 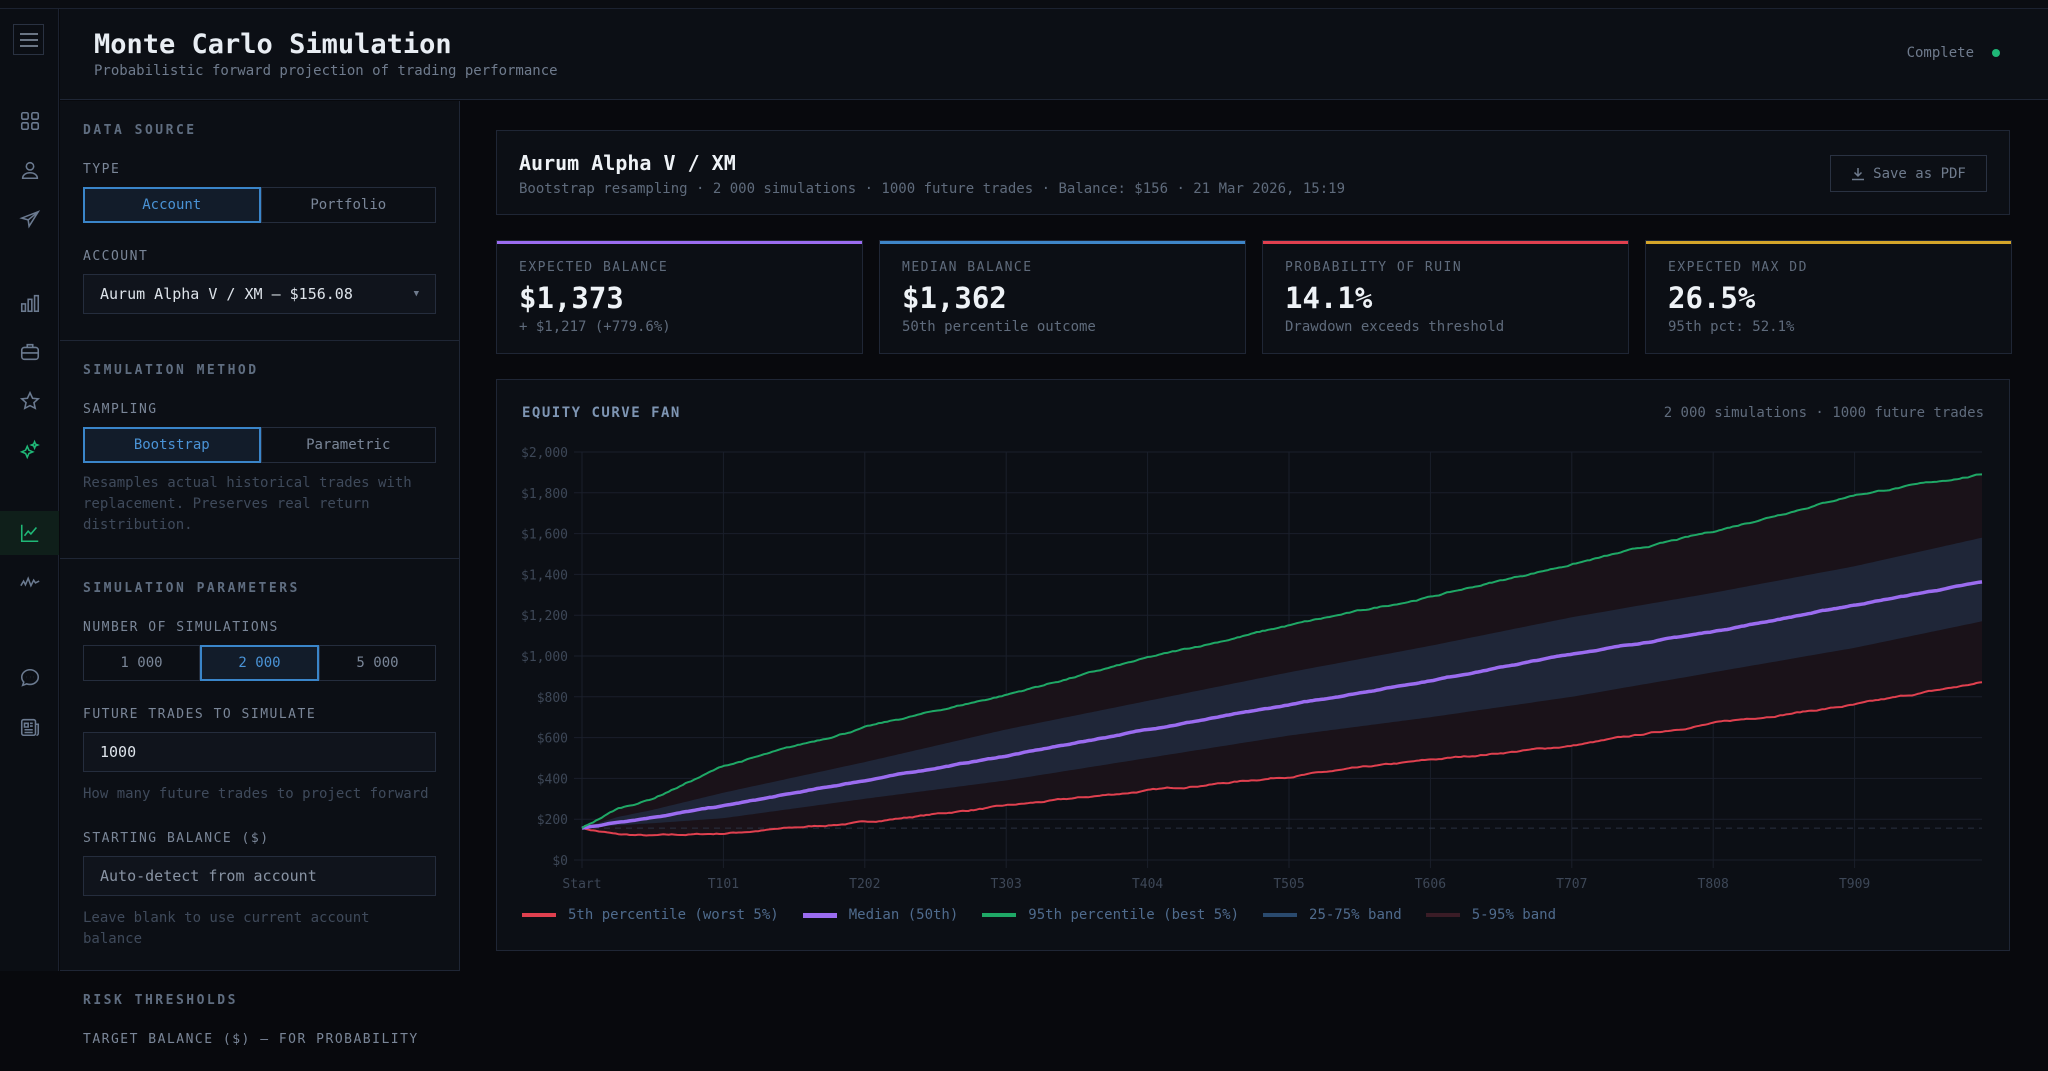 I want to click on starting-balance-label: STARTING BALANCE ($), so click(x=176, y=838).